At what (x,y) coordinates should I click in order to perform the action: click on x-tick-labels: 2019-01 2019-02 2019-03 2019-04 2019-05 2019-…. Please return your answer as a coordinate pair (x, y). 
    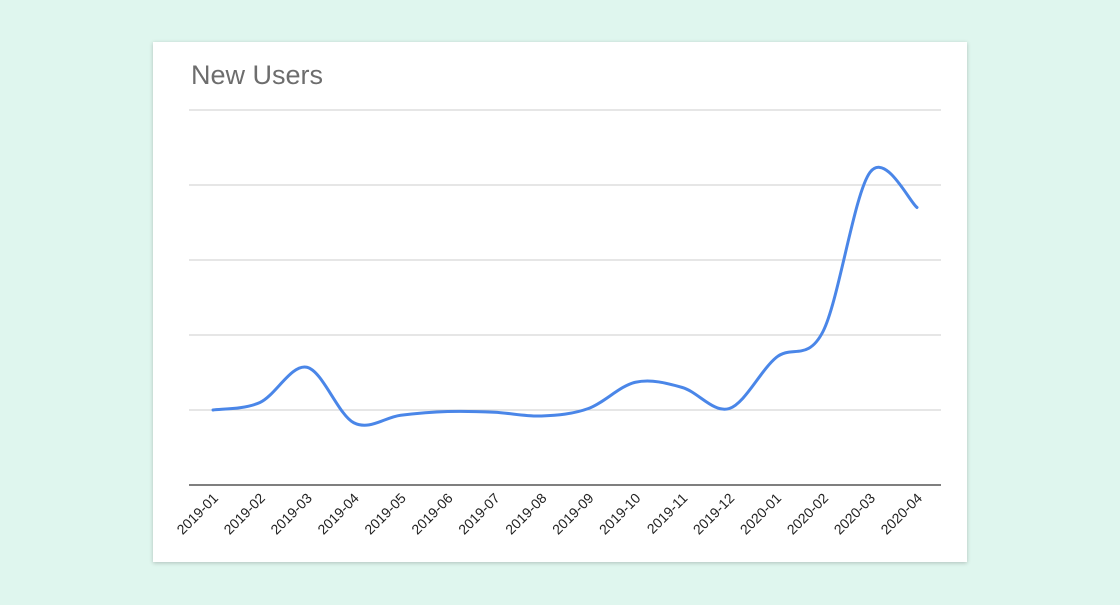
    Looking at the image, I should click on (549, 514).